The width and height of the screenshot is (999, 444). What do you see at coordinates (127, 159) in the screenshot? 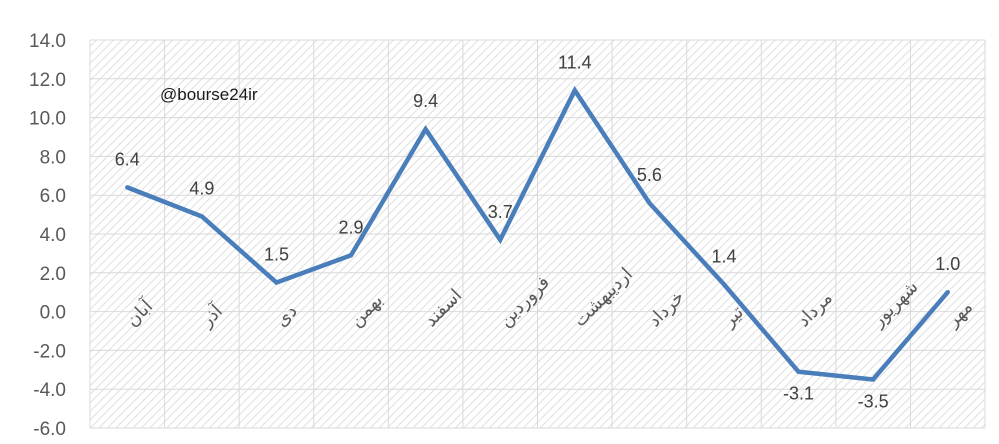
I see `data-label: 6.4` at bounding box center [127, 159].